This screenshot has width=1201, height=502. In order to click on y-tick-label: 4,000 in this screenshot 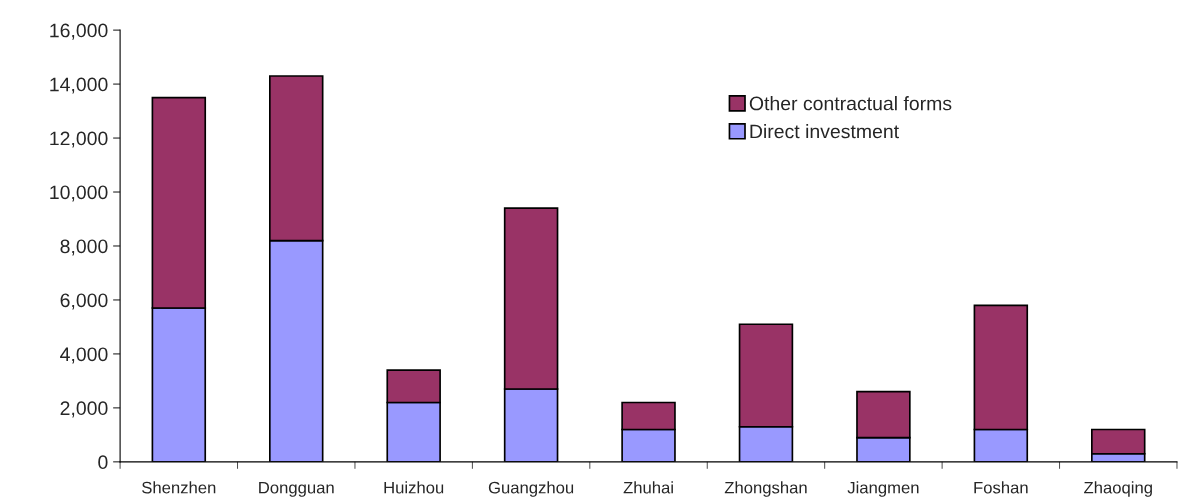, I will do `click(84, 355)`.